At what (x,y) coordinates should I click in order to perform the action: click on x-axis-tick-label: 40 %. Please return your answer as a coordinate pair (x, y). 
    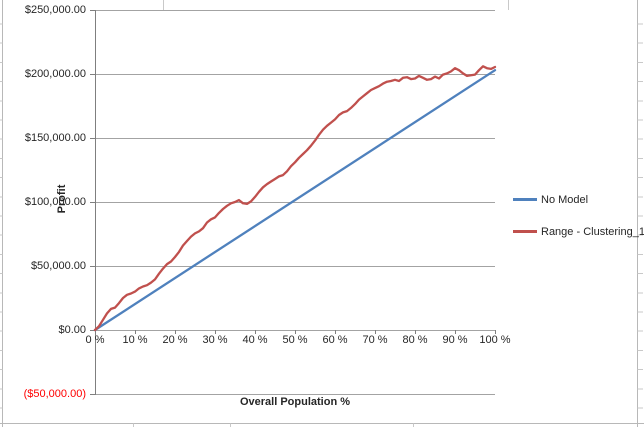
    Looking at the image, I should click on (255, 340).